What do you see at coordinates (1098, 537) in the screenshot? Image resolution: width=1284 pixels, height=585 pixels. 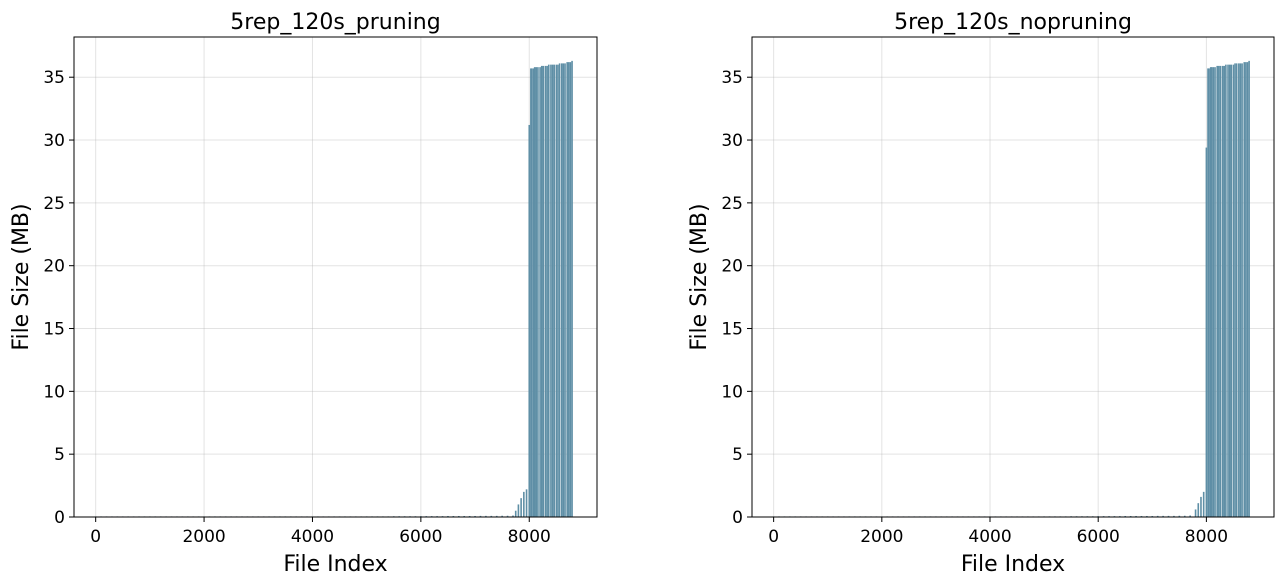 I see `x-tick-label: 6000` at bounding box center [1098, 537].